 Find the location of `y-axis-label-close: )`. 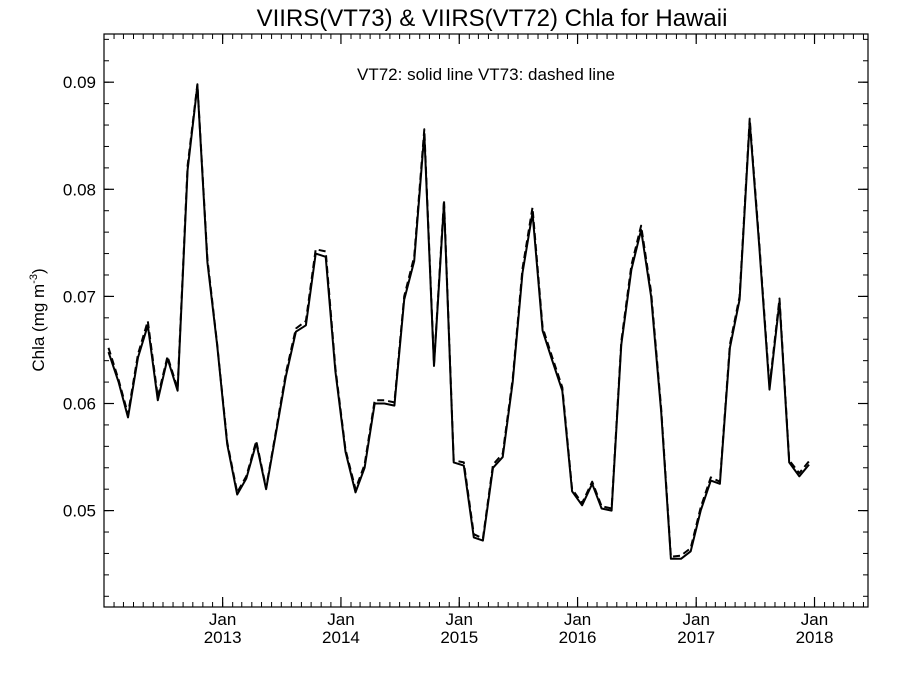

y-axis-label-close: ) is located at coordinates (38, 271).